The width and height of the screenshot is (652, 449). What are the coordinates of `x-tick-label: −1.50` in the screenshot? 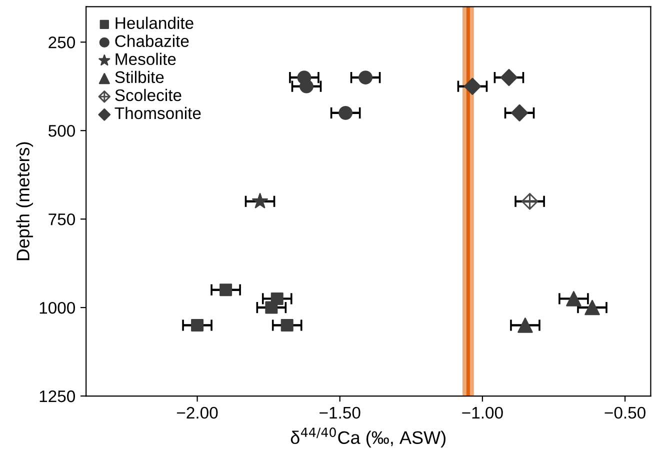 It's located at (340, 412).